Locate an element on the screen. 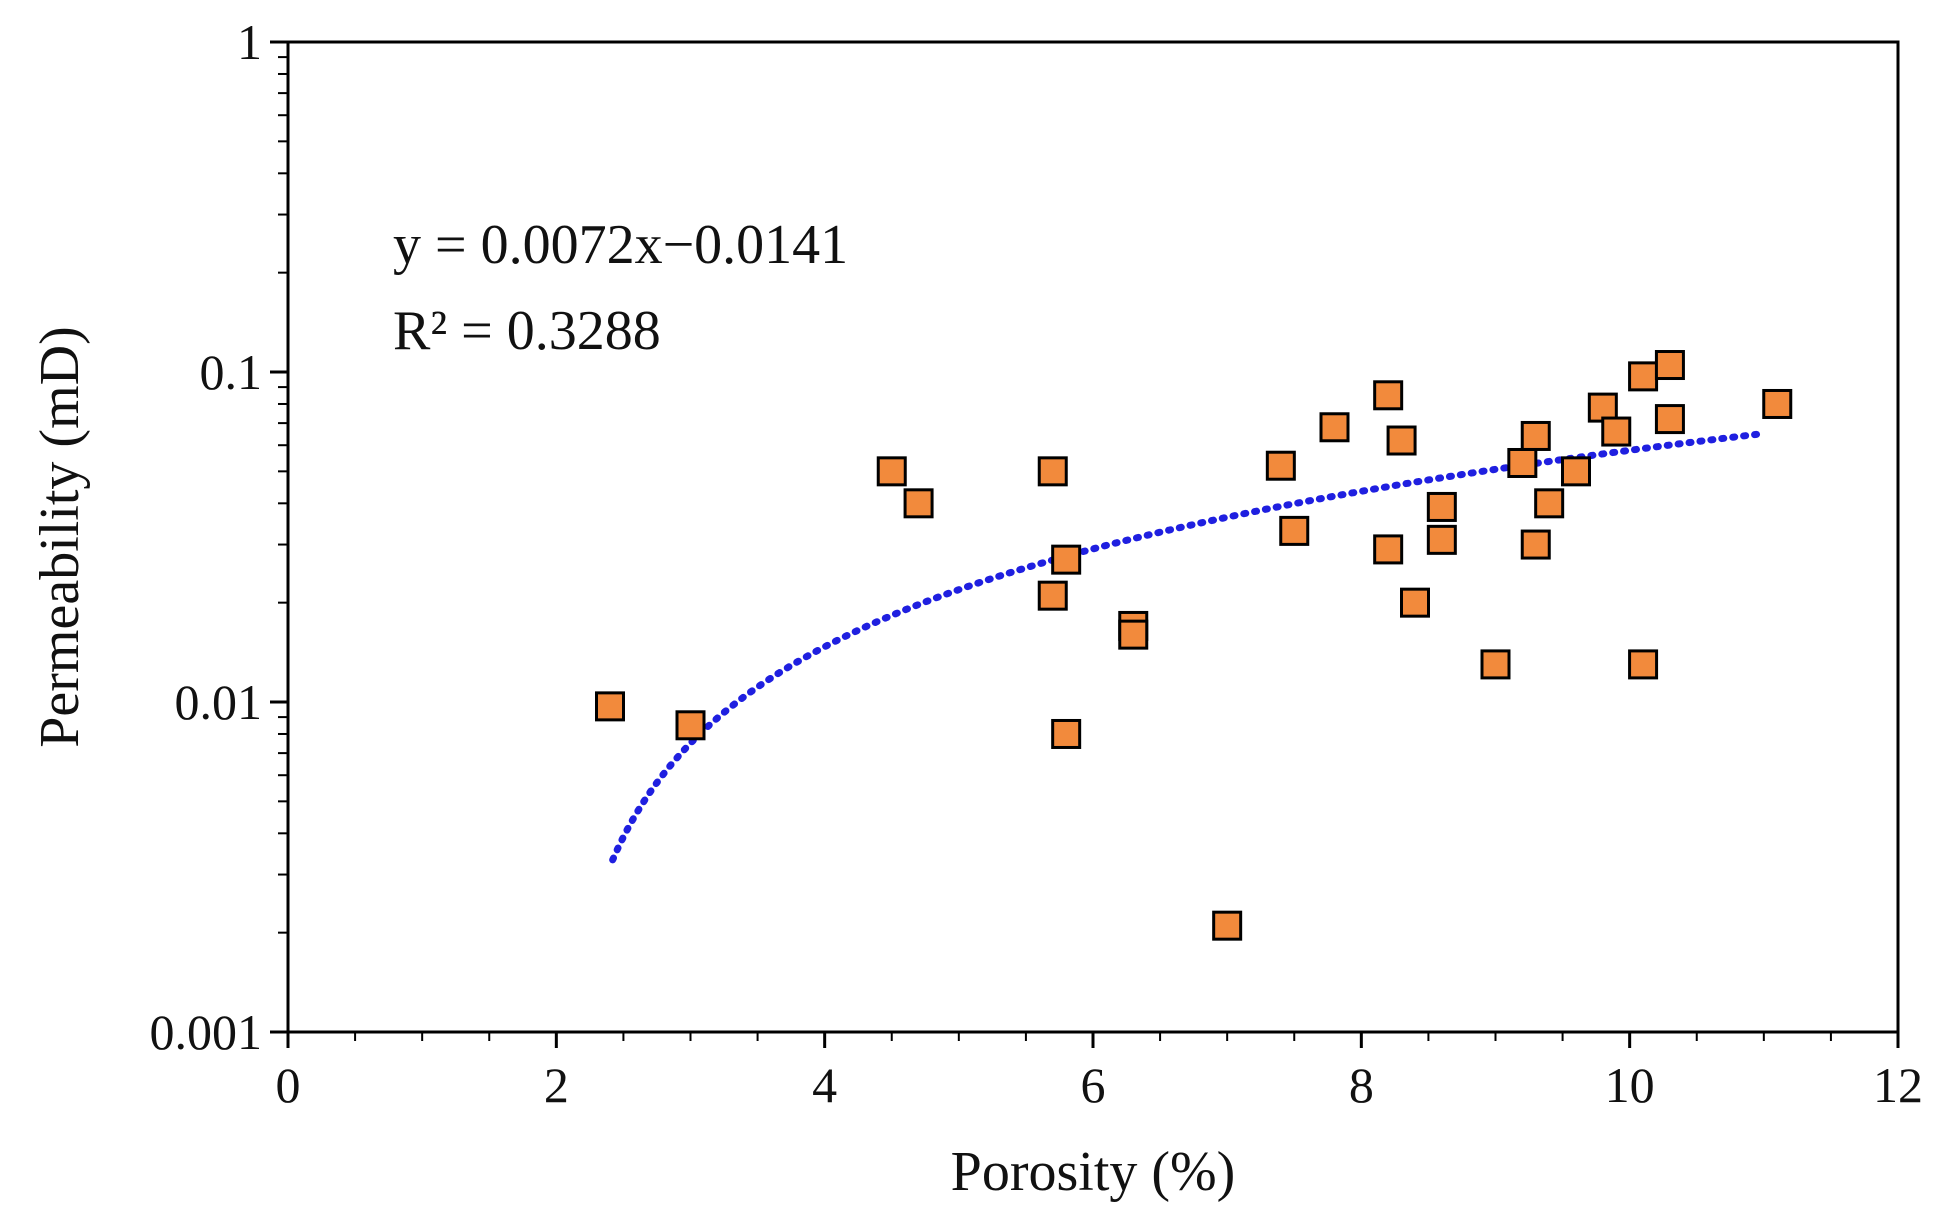  y-tick-label: 0.1 is located at coordinates (231, 372).